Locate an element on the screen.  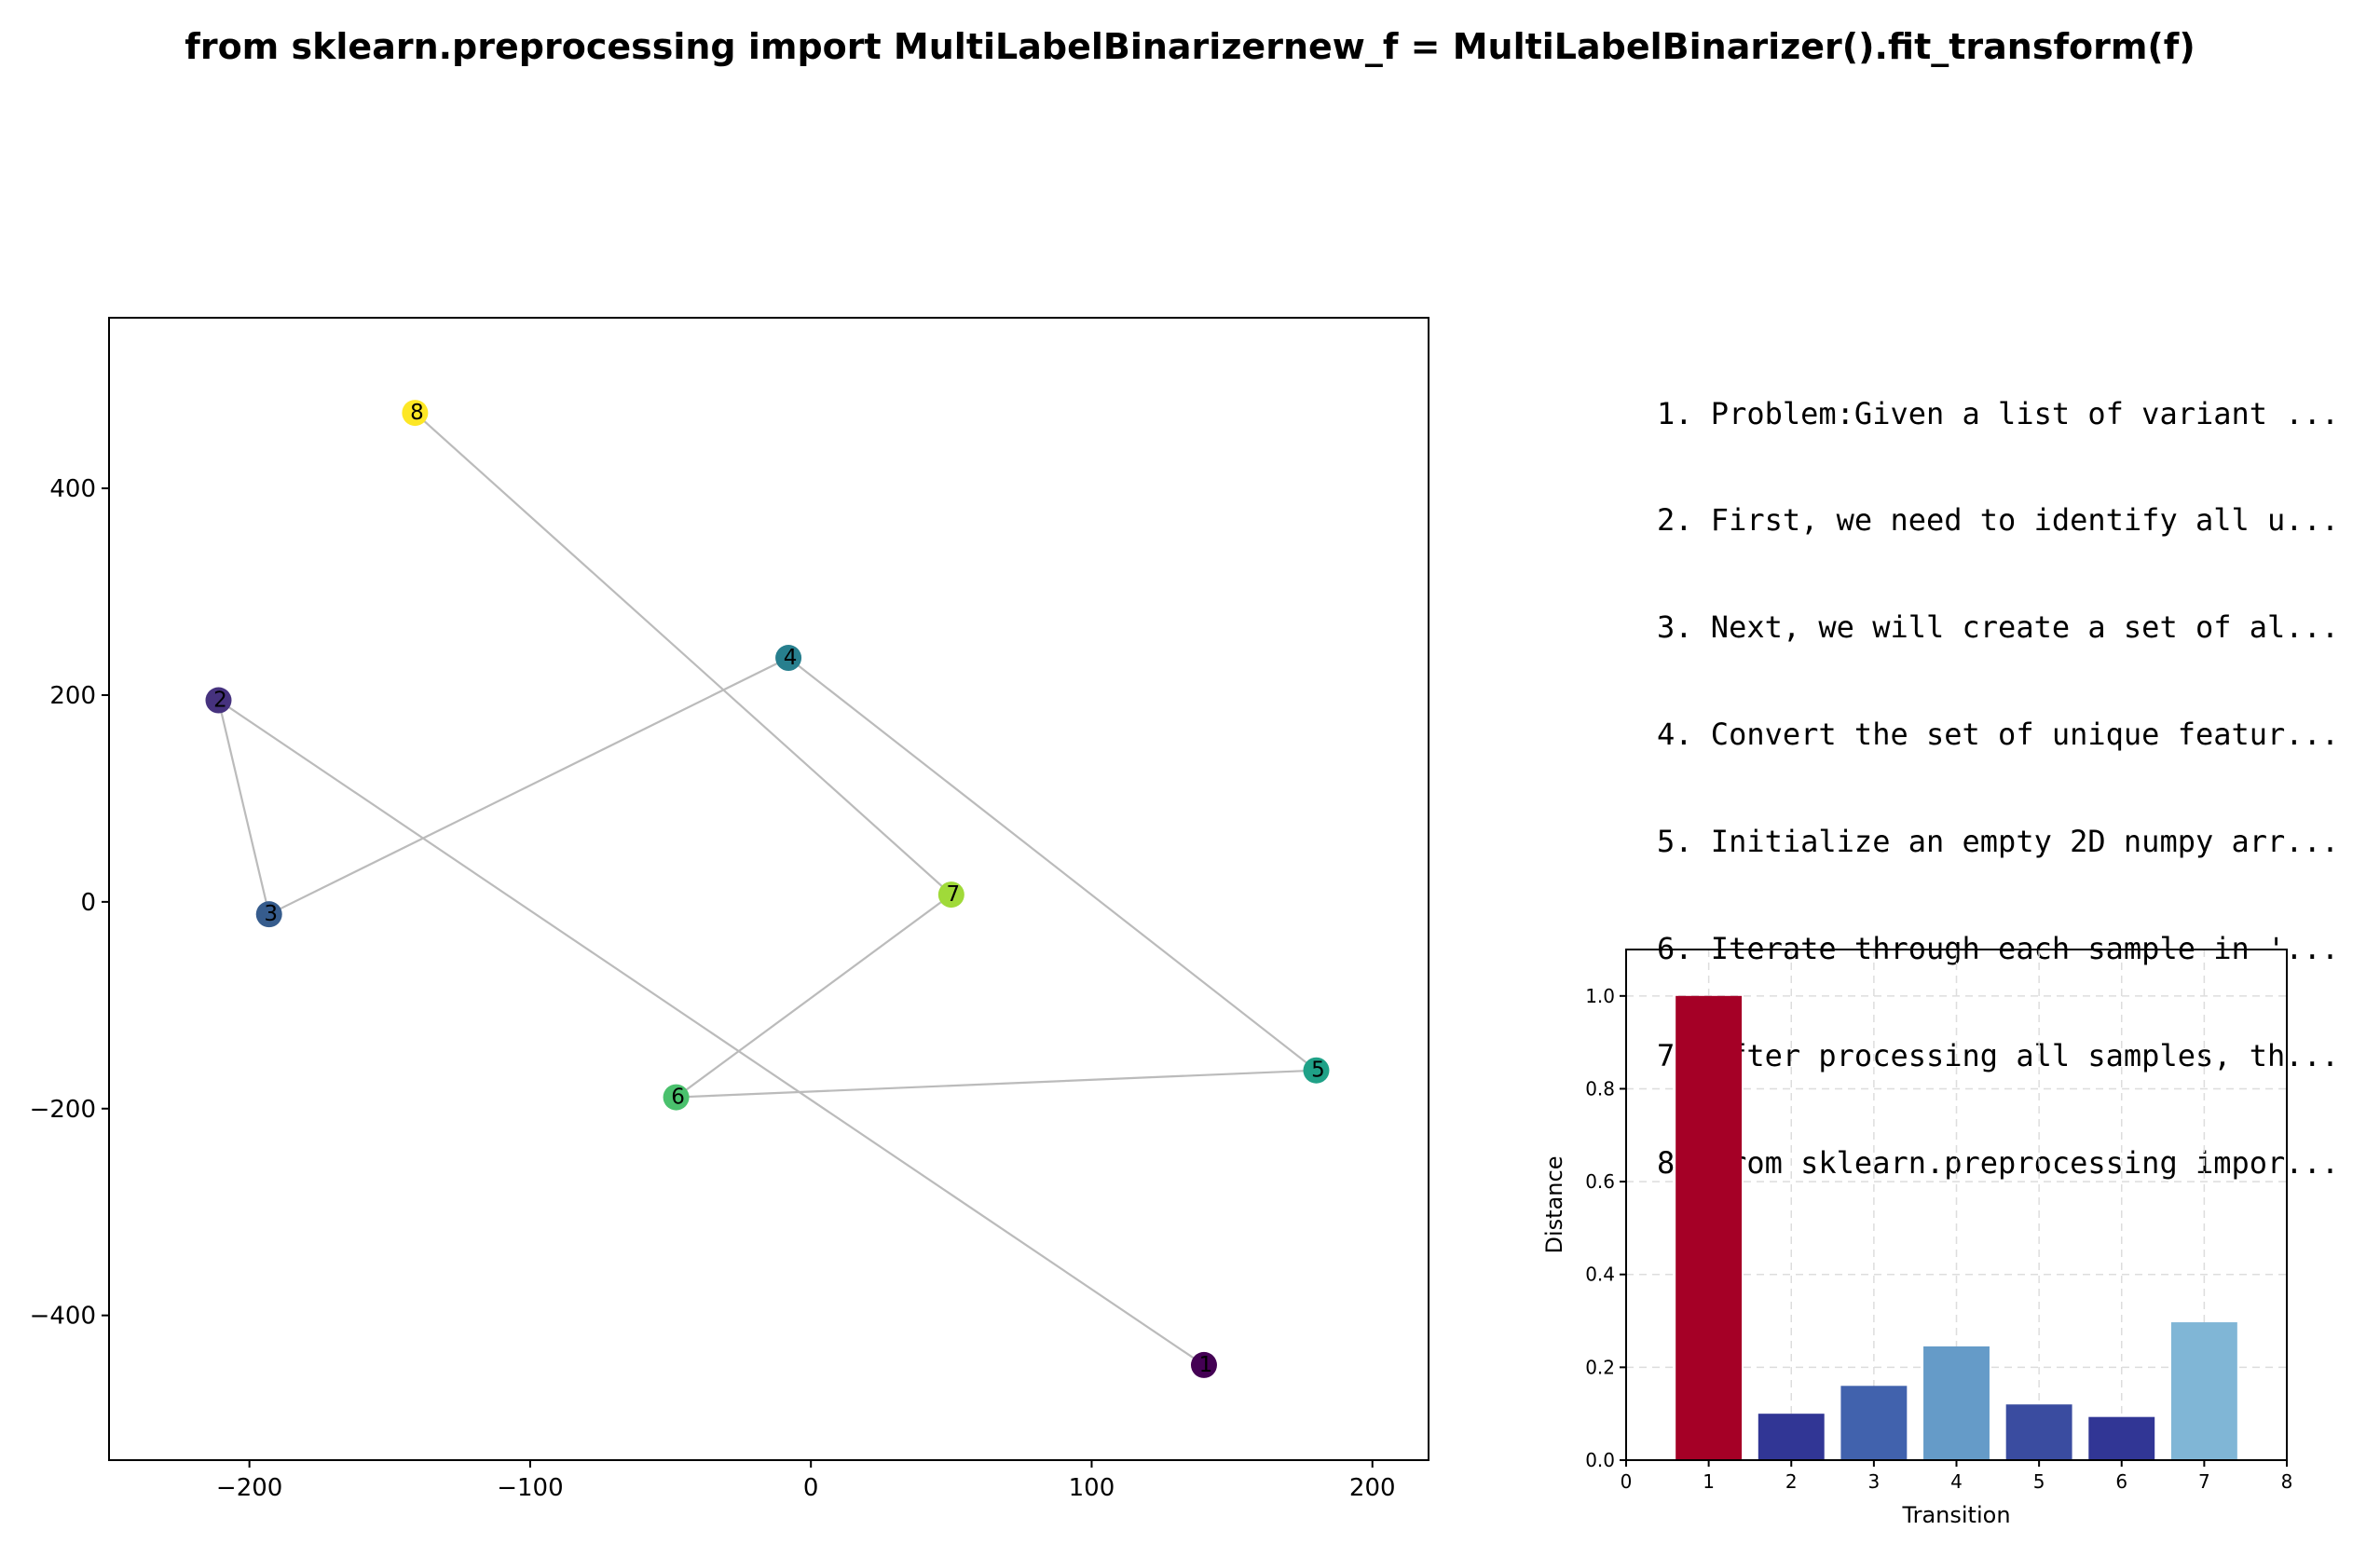
point-label: 3 is located at coordinates (271, 914).